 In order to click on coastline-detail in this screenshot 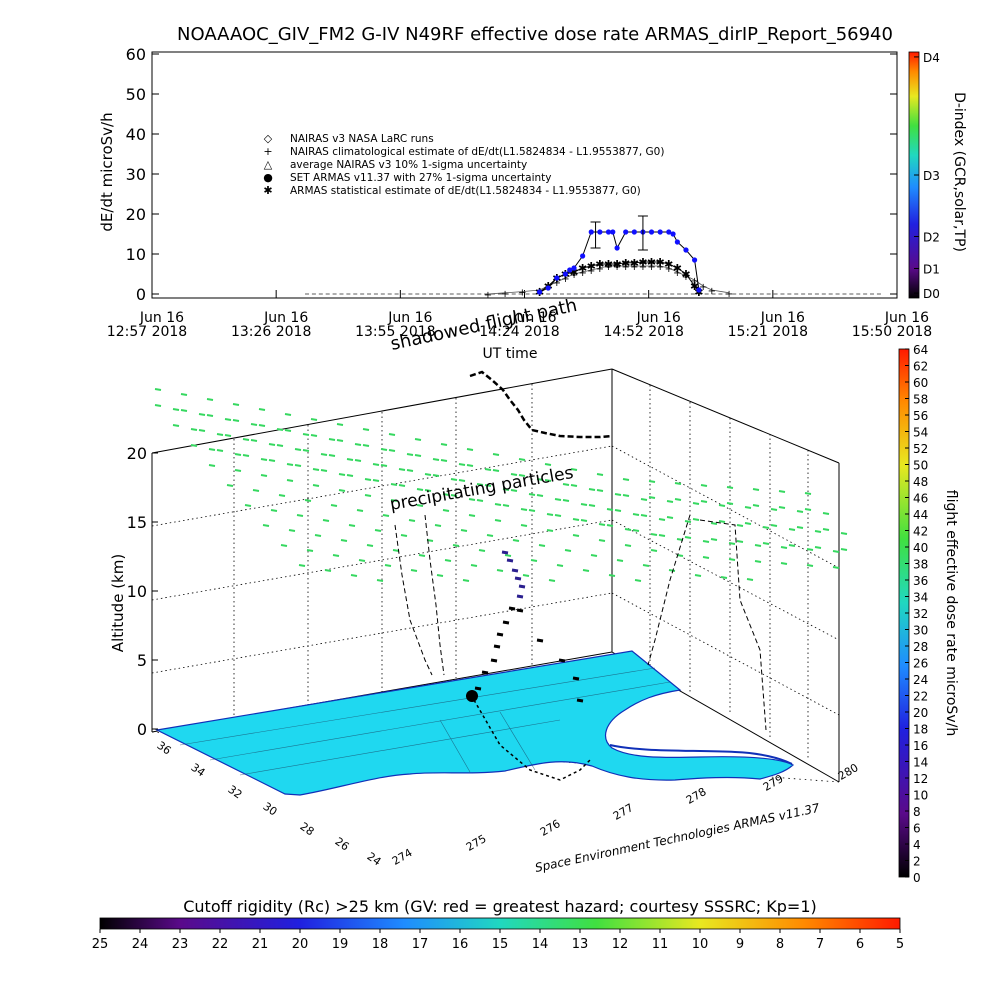, I will do `click(701, 754)`.